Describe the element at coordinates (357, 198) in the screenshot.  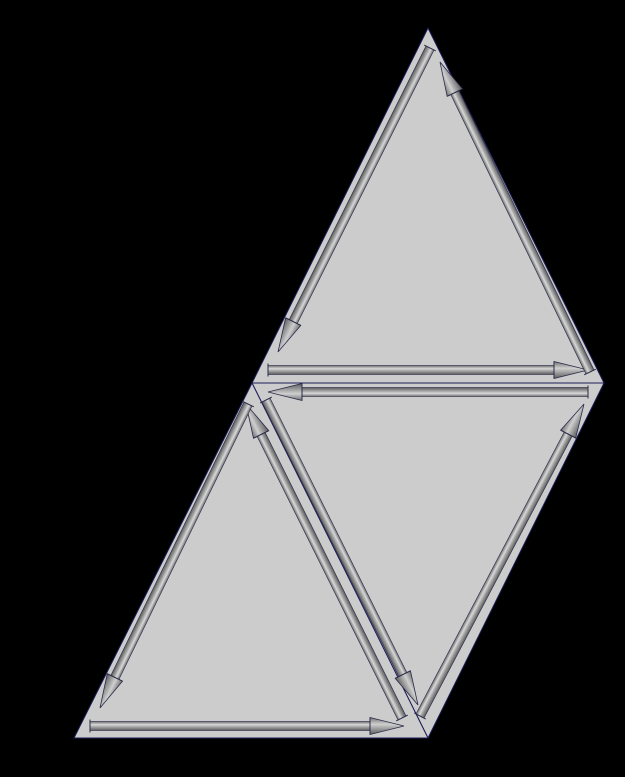
I see `half-edge-top-left-down` at that location.